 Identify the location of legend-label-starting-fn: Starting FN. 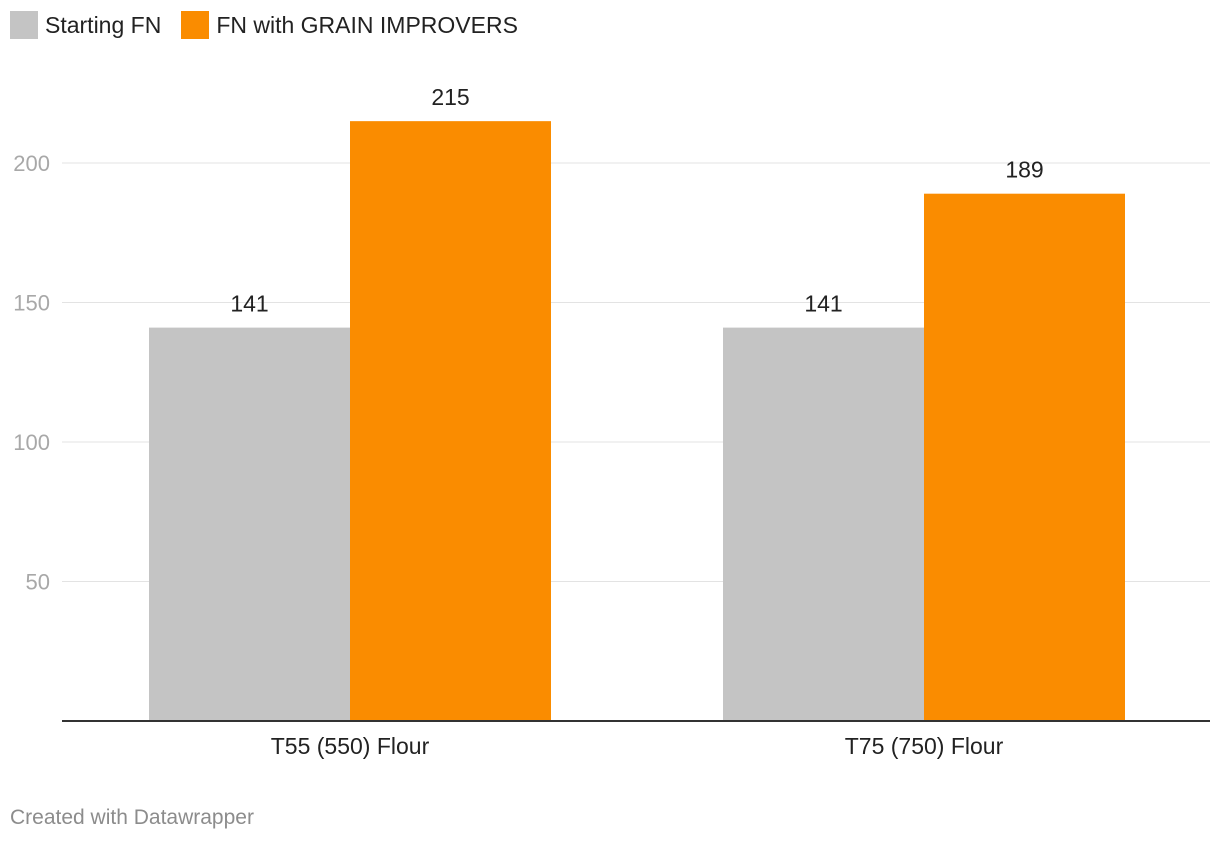
(103, 24).